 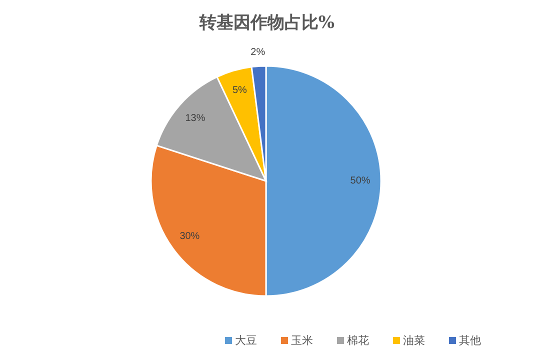 What do you see at coordinates (195, 118) in the screenshot?
I see `data-label: 13%` at bounding box center [195, 118].